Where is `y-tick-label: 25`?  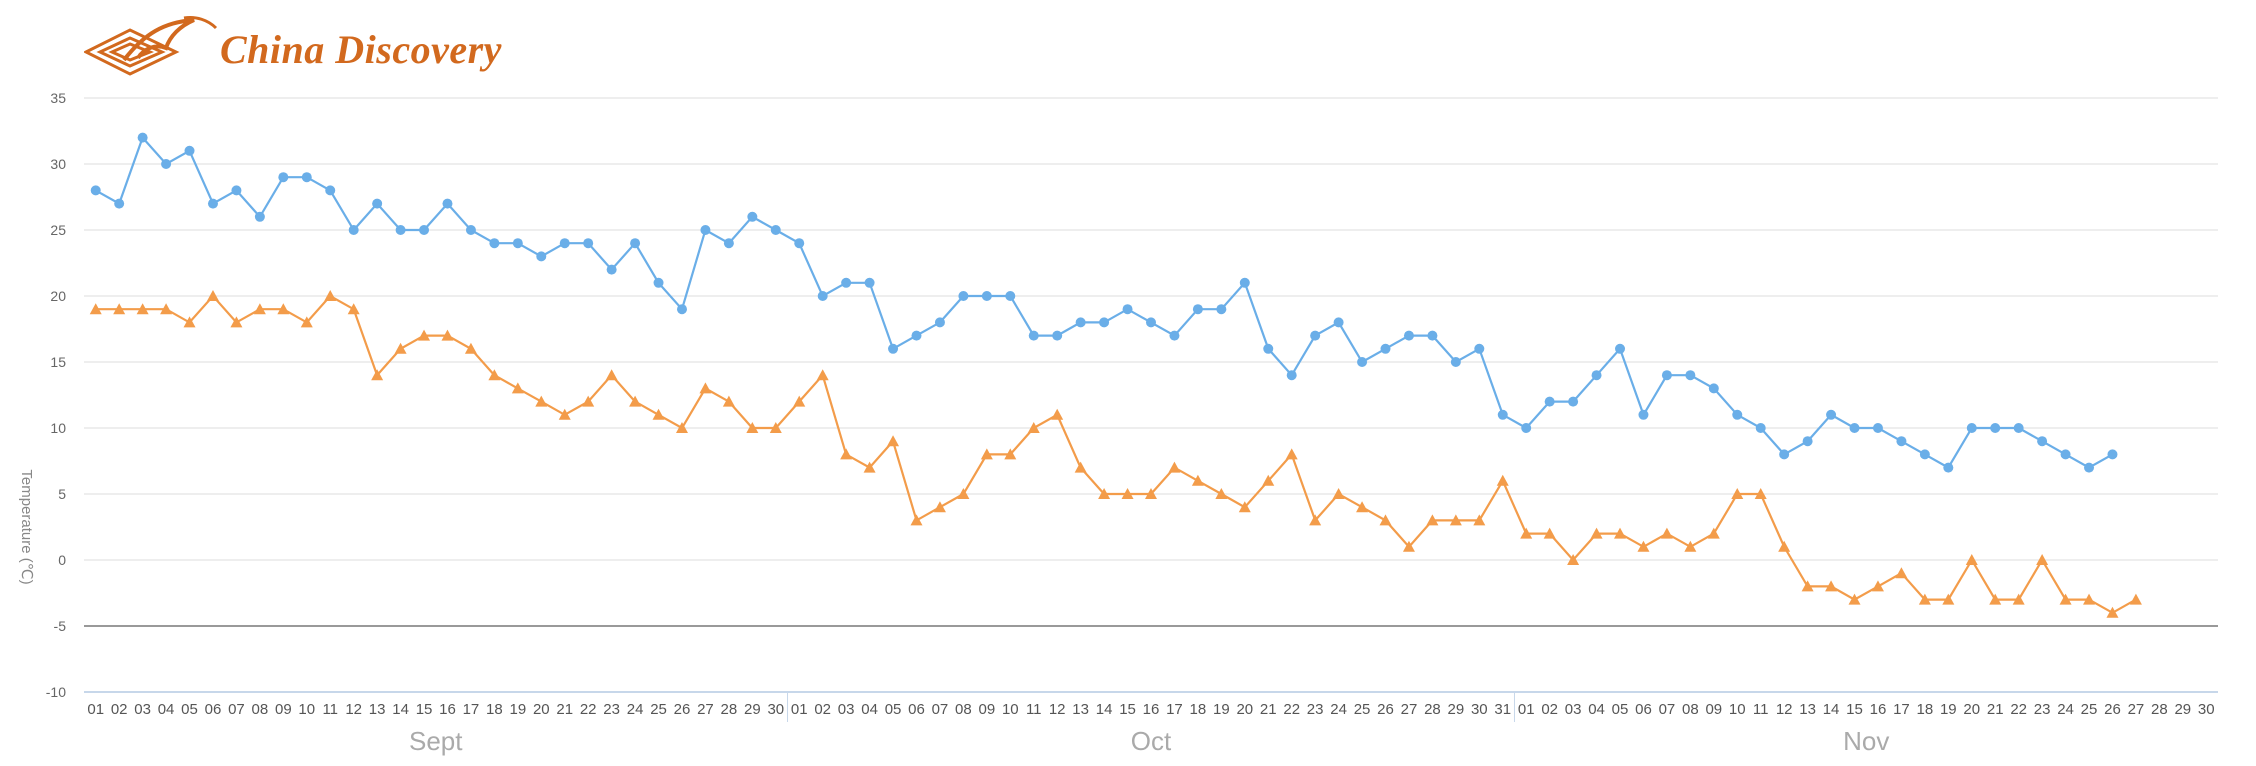 y-tick-label: 25 is located at coordinates (58, 230).